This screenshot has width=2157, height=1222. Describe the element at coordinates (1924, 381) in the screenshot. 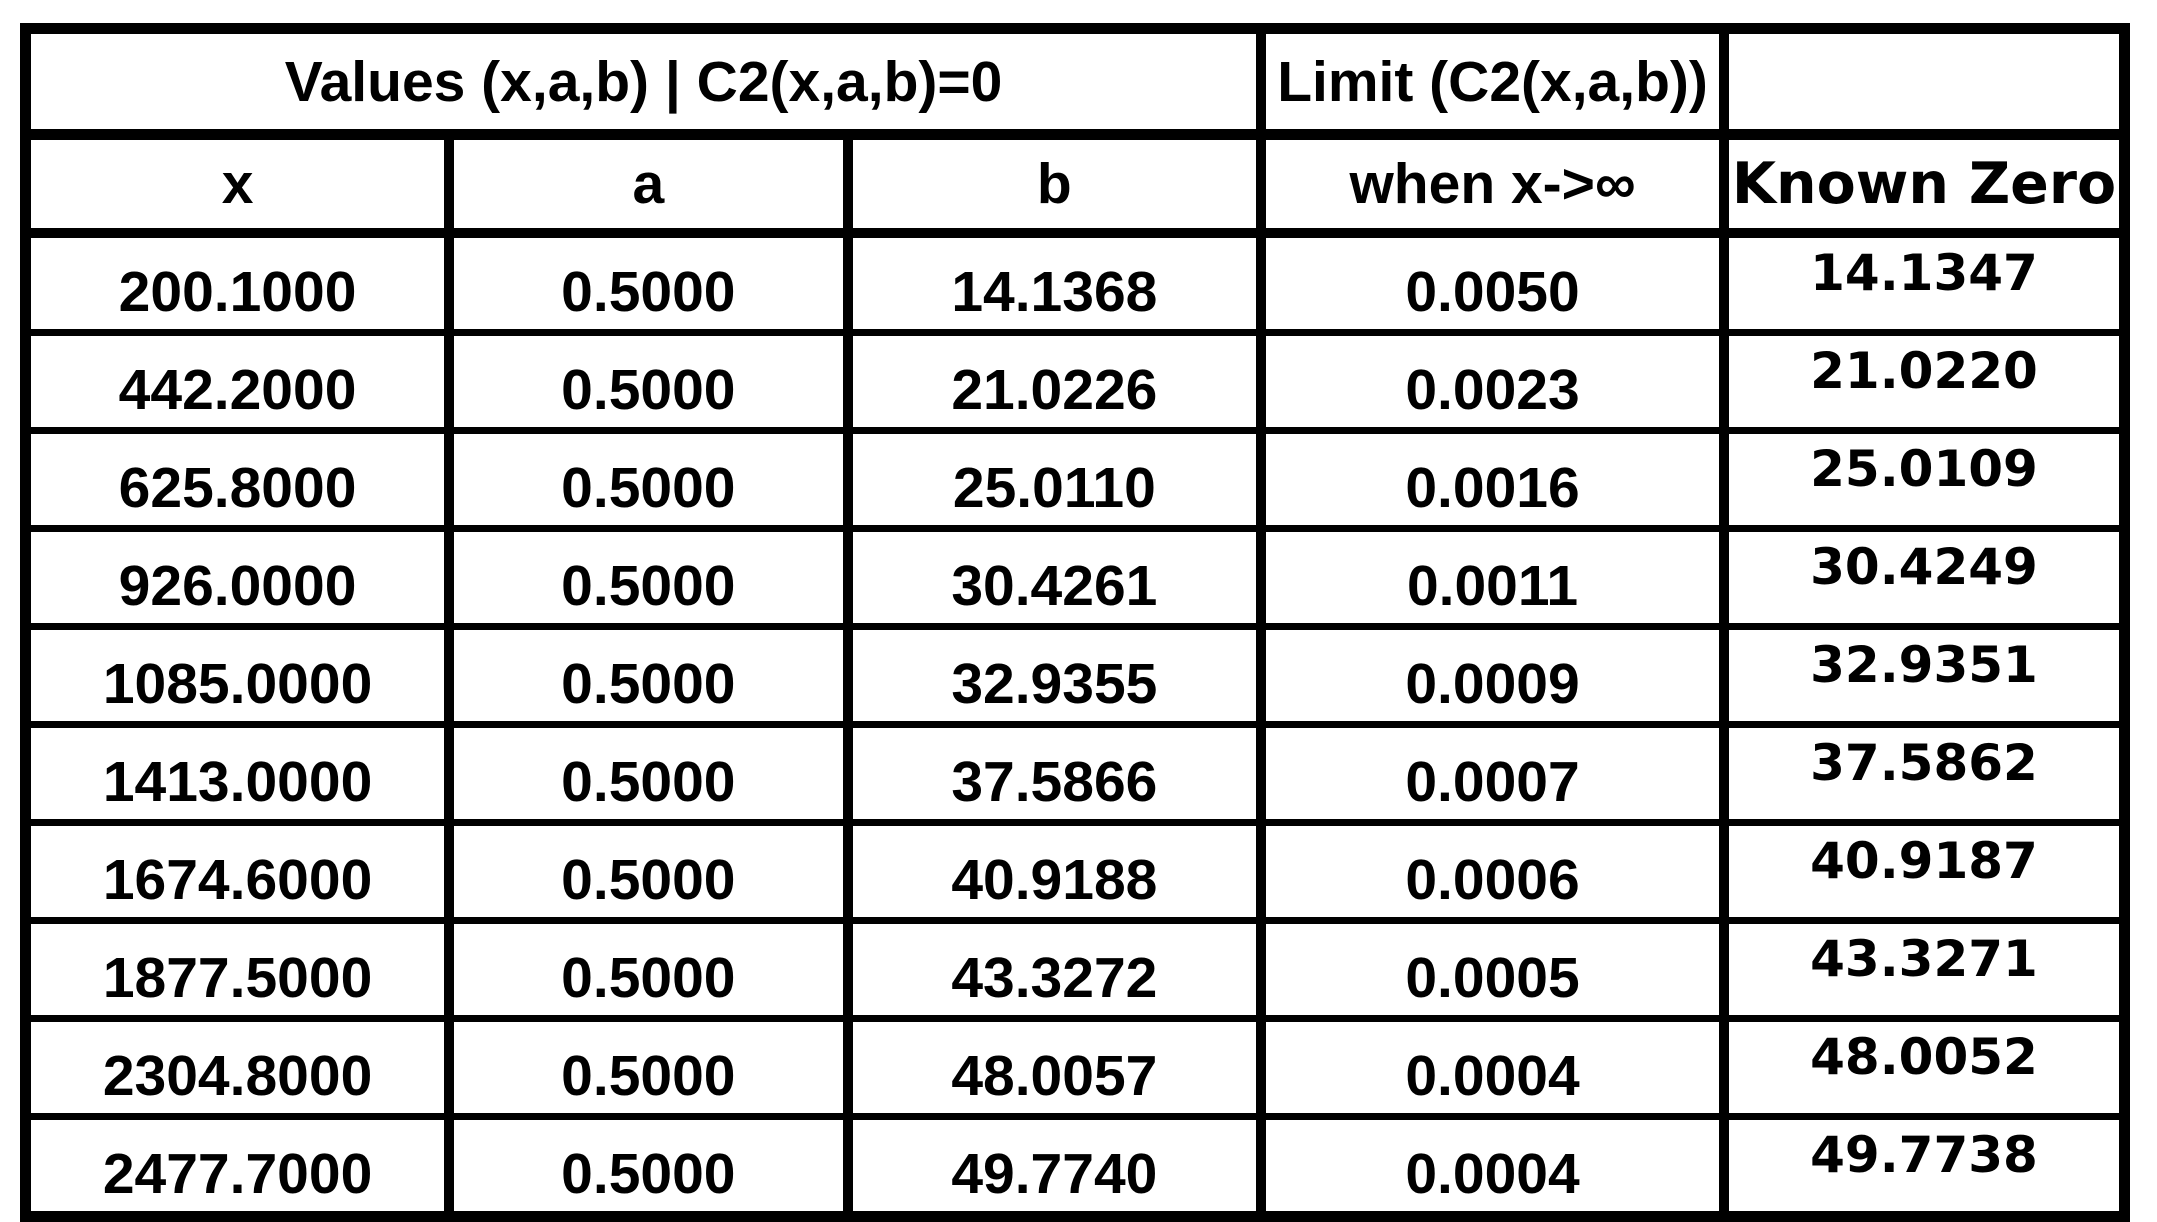

I see `table-cell: 21.0220` at that location.